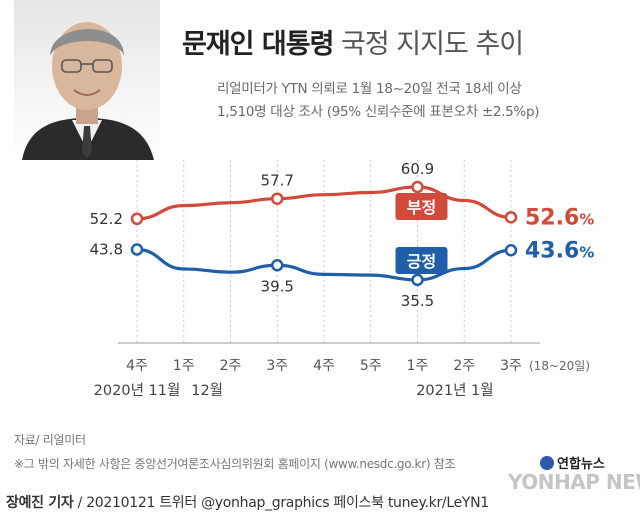 The image size is (640, 520). Describe the element at coordinates (40, 503) in the screenshot. I see `credit-author: 장예진 기자` at that location.